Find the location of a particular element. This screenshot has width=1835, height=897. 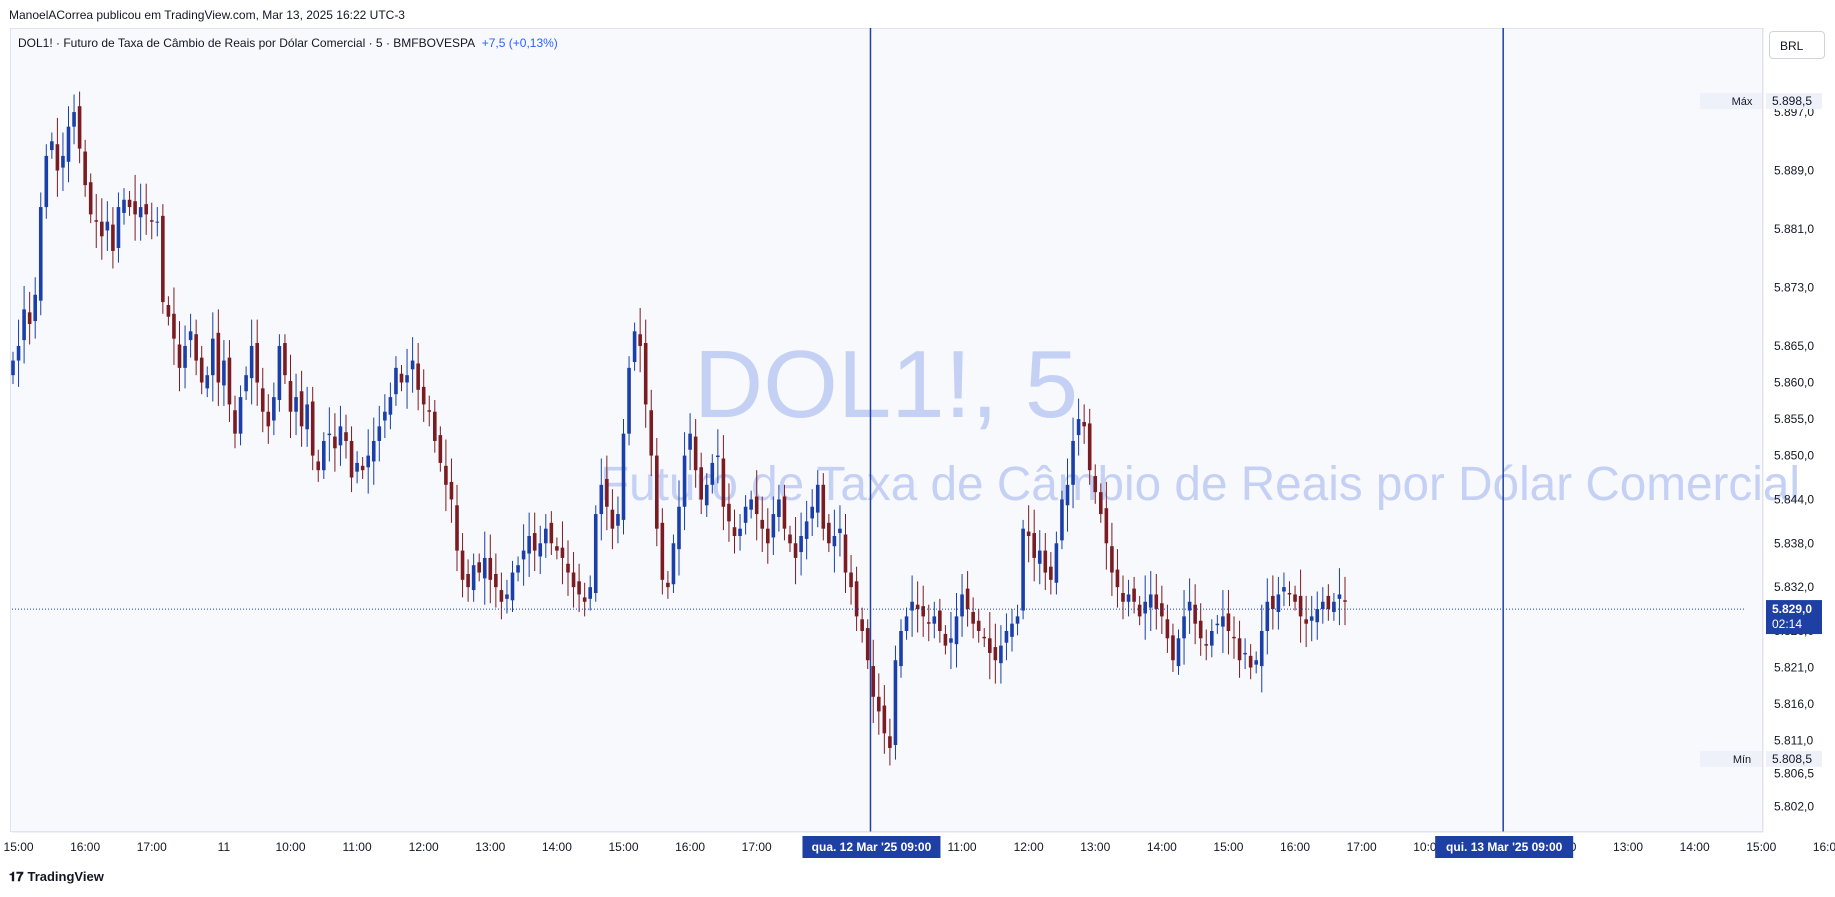

currency-button: BRL is located at coordinates (1797, 45).